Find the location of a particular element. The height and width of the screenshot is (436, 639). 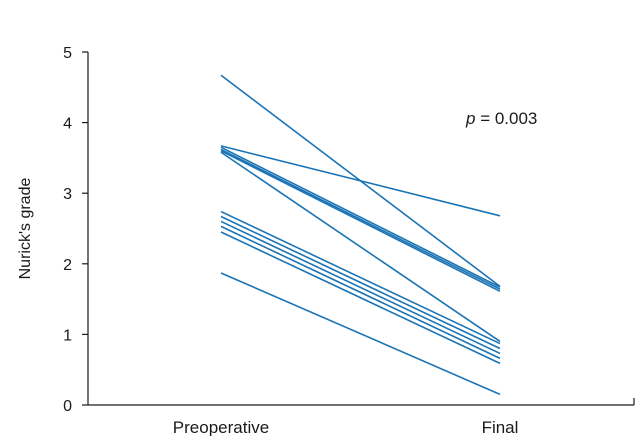

y-tick-label: 5 is located at coordinates (67, 53).